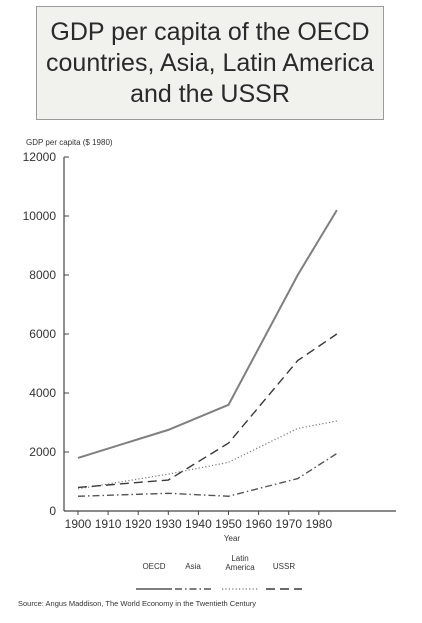 The height and width of the screenshot is (623, 422). What do you see at coordinates (40, 157) in the screenshot?
I see `y-tick-label: 12000` at bounding box center [40, 157].